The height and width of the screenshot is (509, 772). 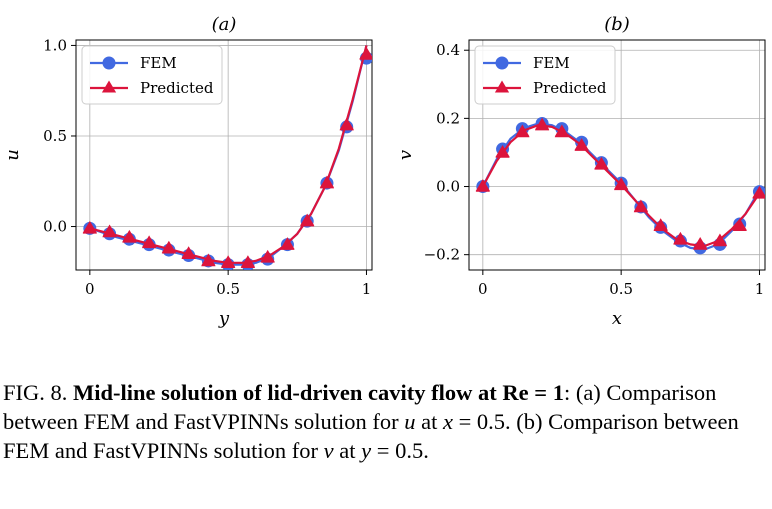 What do you see at coordinates (12, 155) in the screenshot?
I see `y-axis-label: u` at bounding box center [12, 155].